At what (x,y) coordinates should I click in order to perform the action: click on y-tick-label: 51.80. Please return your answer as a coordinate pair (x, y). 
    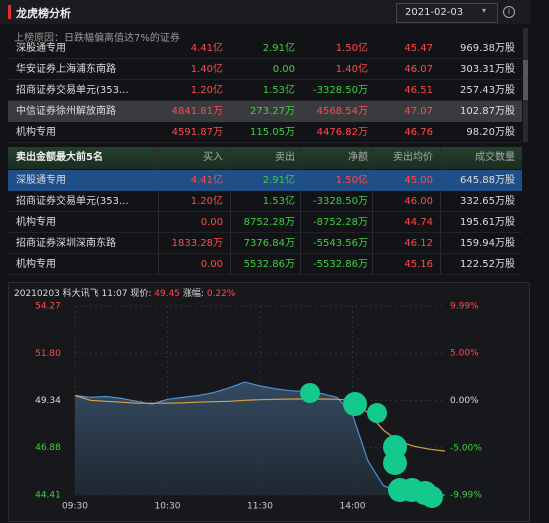
    Looking at the image, I should click on (48, 354).